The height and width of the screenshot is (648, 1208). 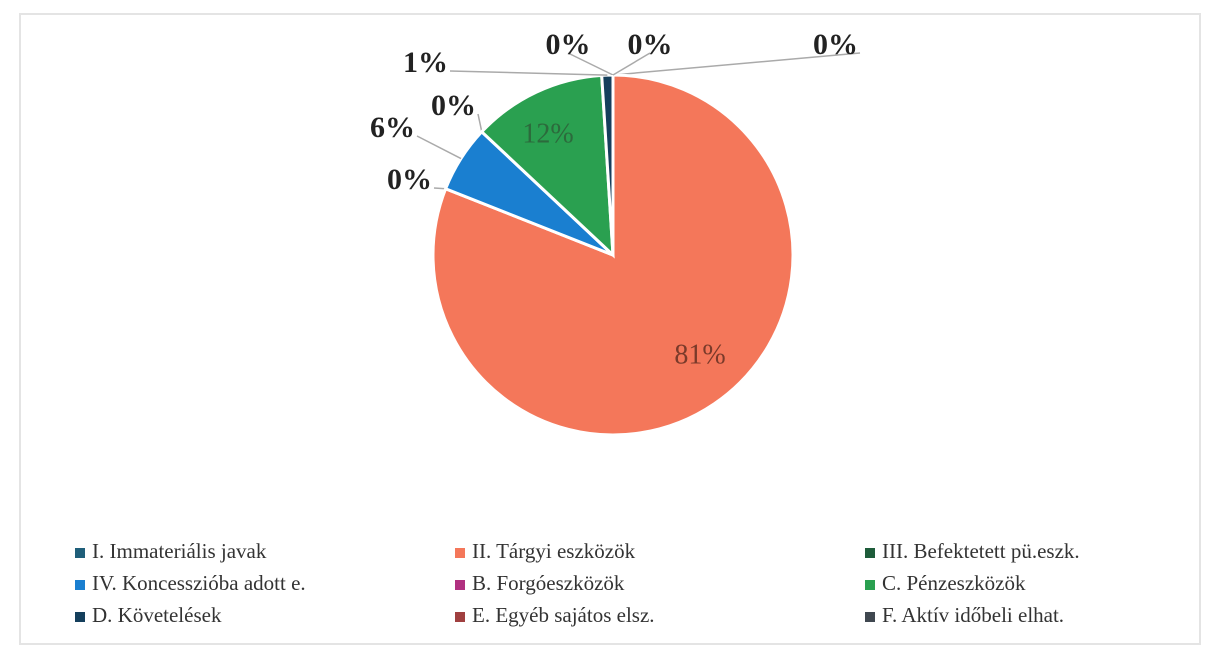 What do you see at coordinates (554, 551) in the screenshot?
I see `legend-label: II. Tárgyi eszközök` at bounding box center [554, 551].